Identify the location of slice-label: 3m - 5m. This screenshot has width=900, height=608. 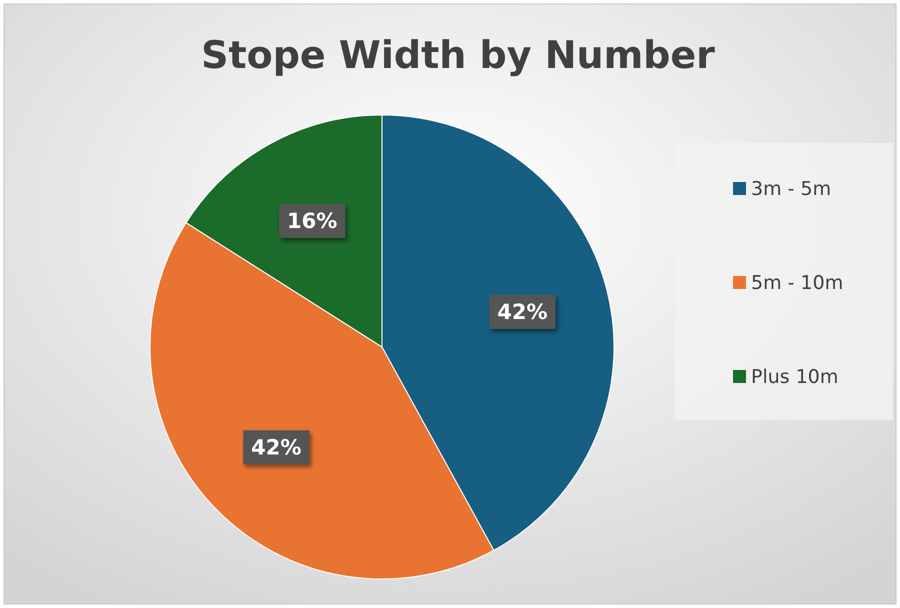
(791, 189).